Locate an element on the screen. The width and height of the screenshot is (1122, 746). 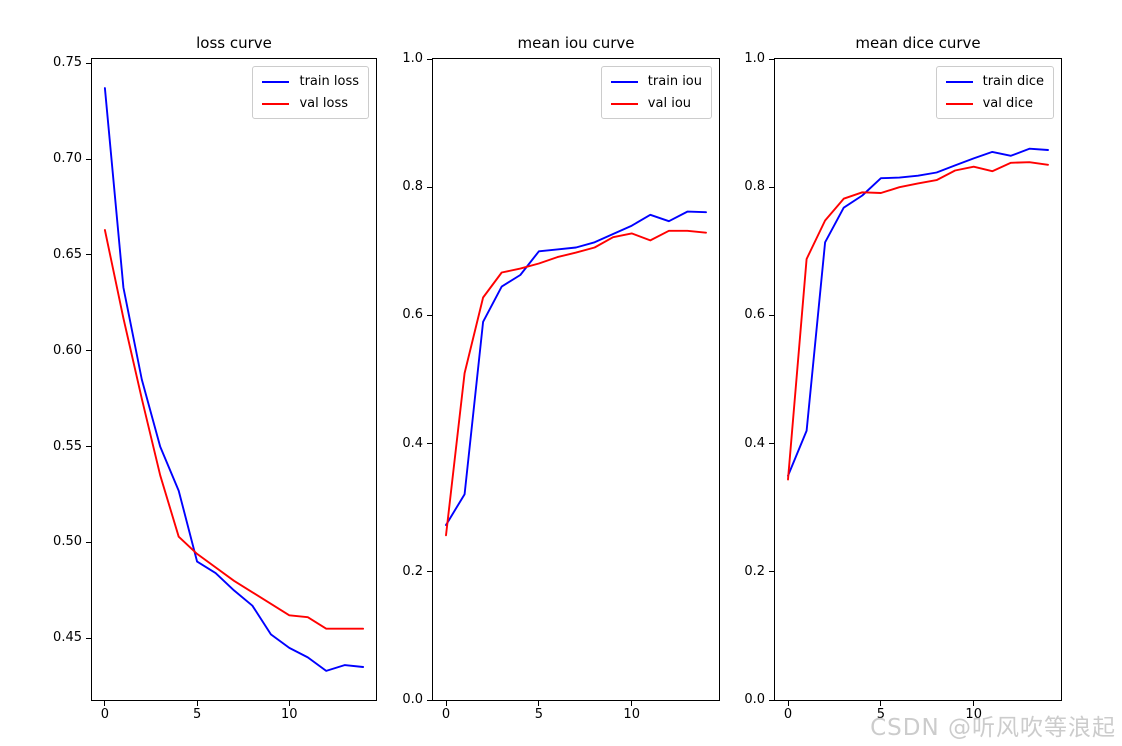
legend-item: val dice is located at coordinates (994, 103).